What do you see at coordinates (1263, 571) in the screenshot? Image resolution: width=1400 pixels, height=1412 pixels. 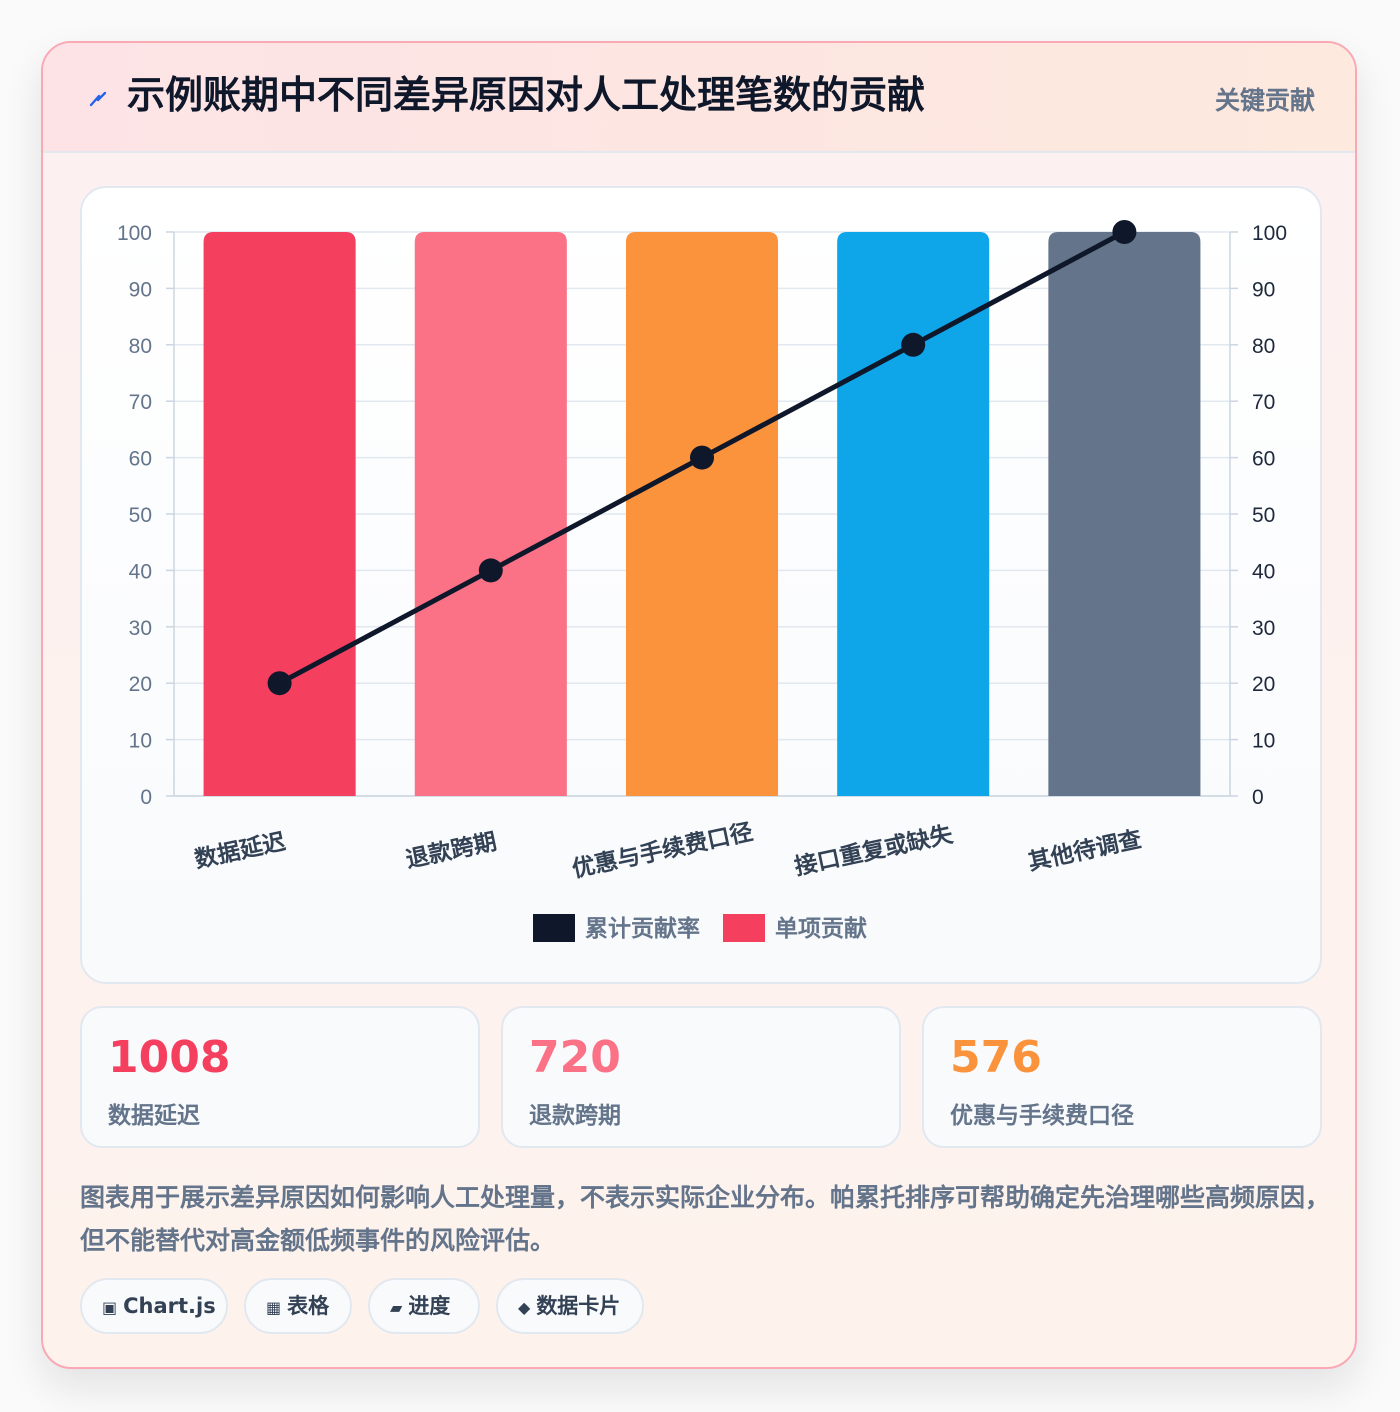 I see `y2-tick-label: 40` at bounding box center [1263, 571].